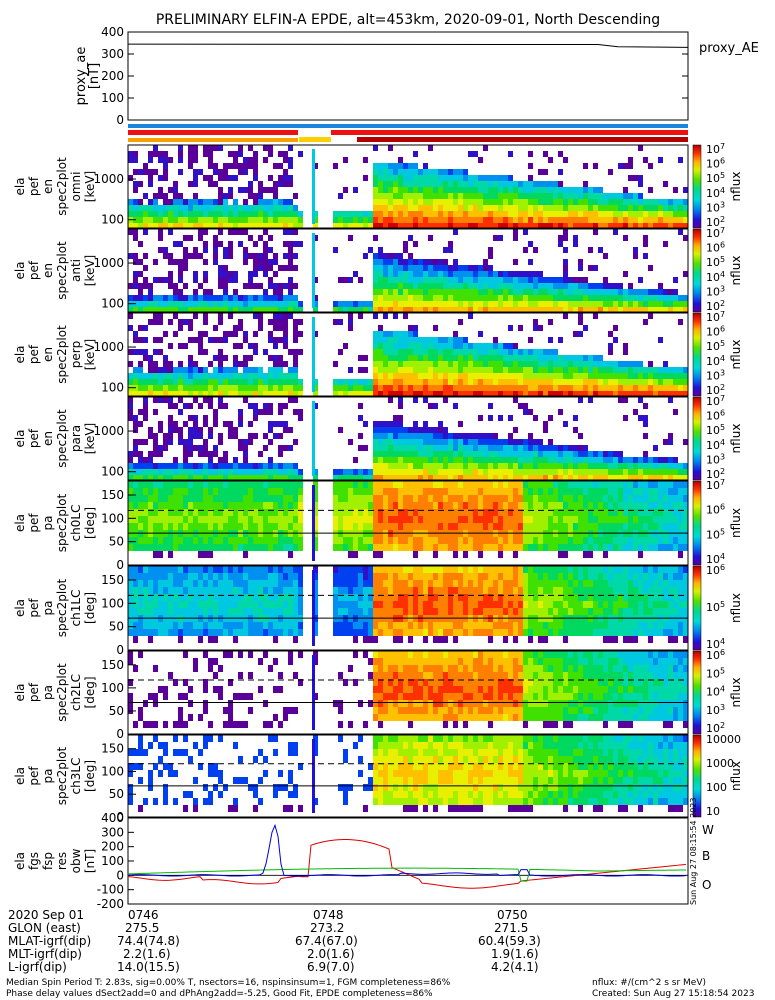  What do you see at coordinates (76, 776) in the screenshot?
I see `panel-ylabel: ch3LC` at bounding box center [76, 776].